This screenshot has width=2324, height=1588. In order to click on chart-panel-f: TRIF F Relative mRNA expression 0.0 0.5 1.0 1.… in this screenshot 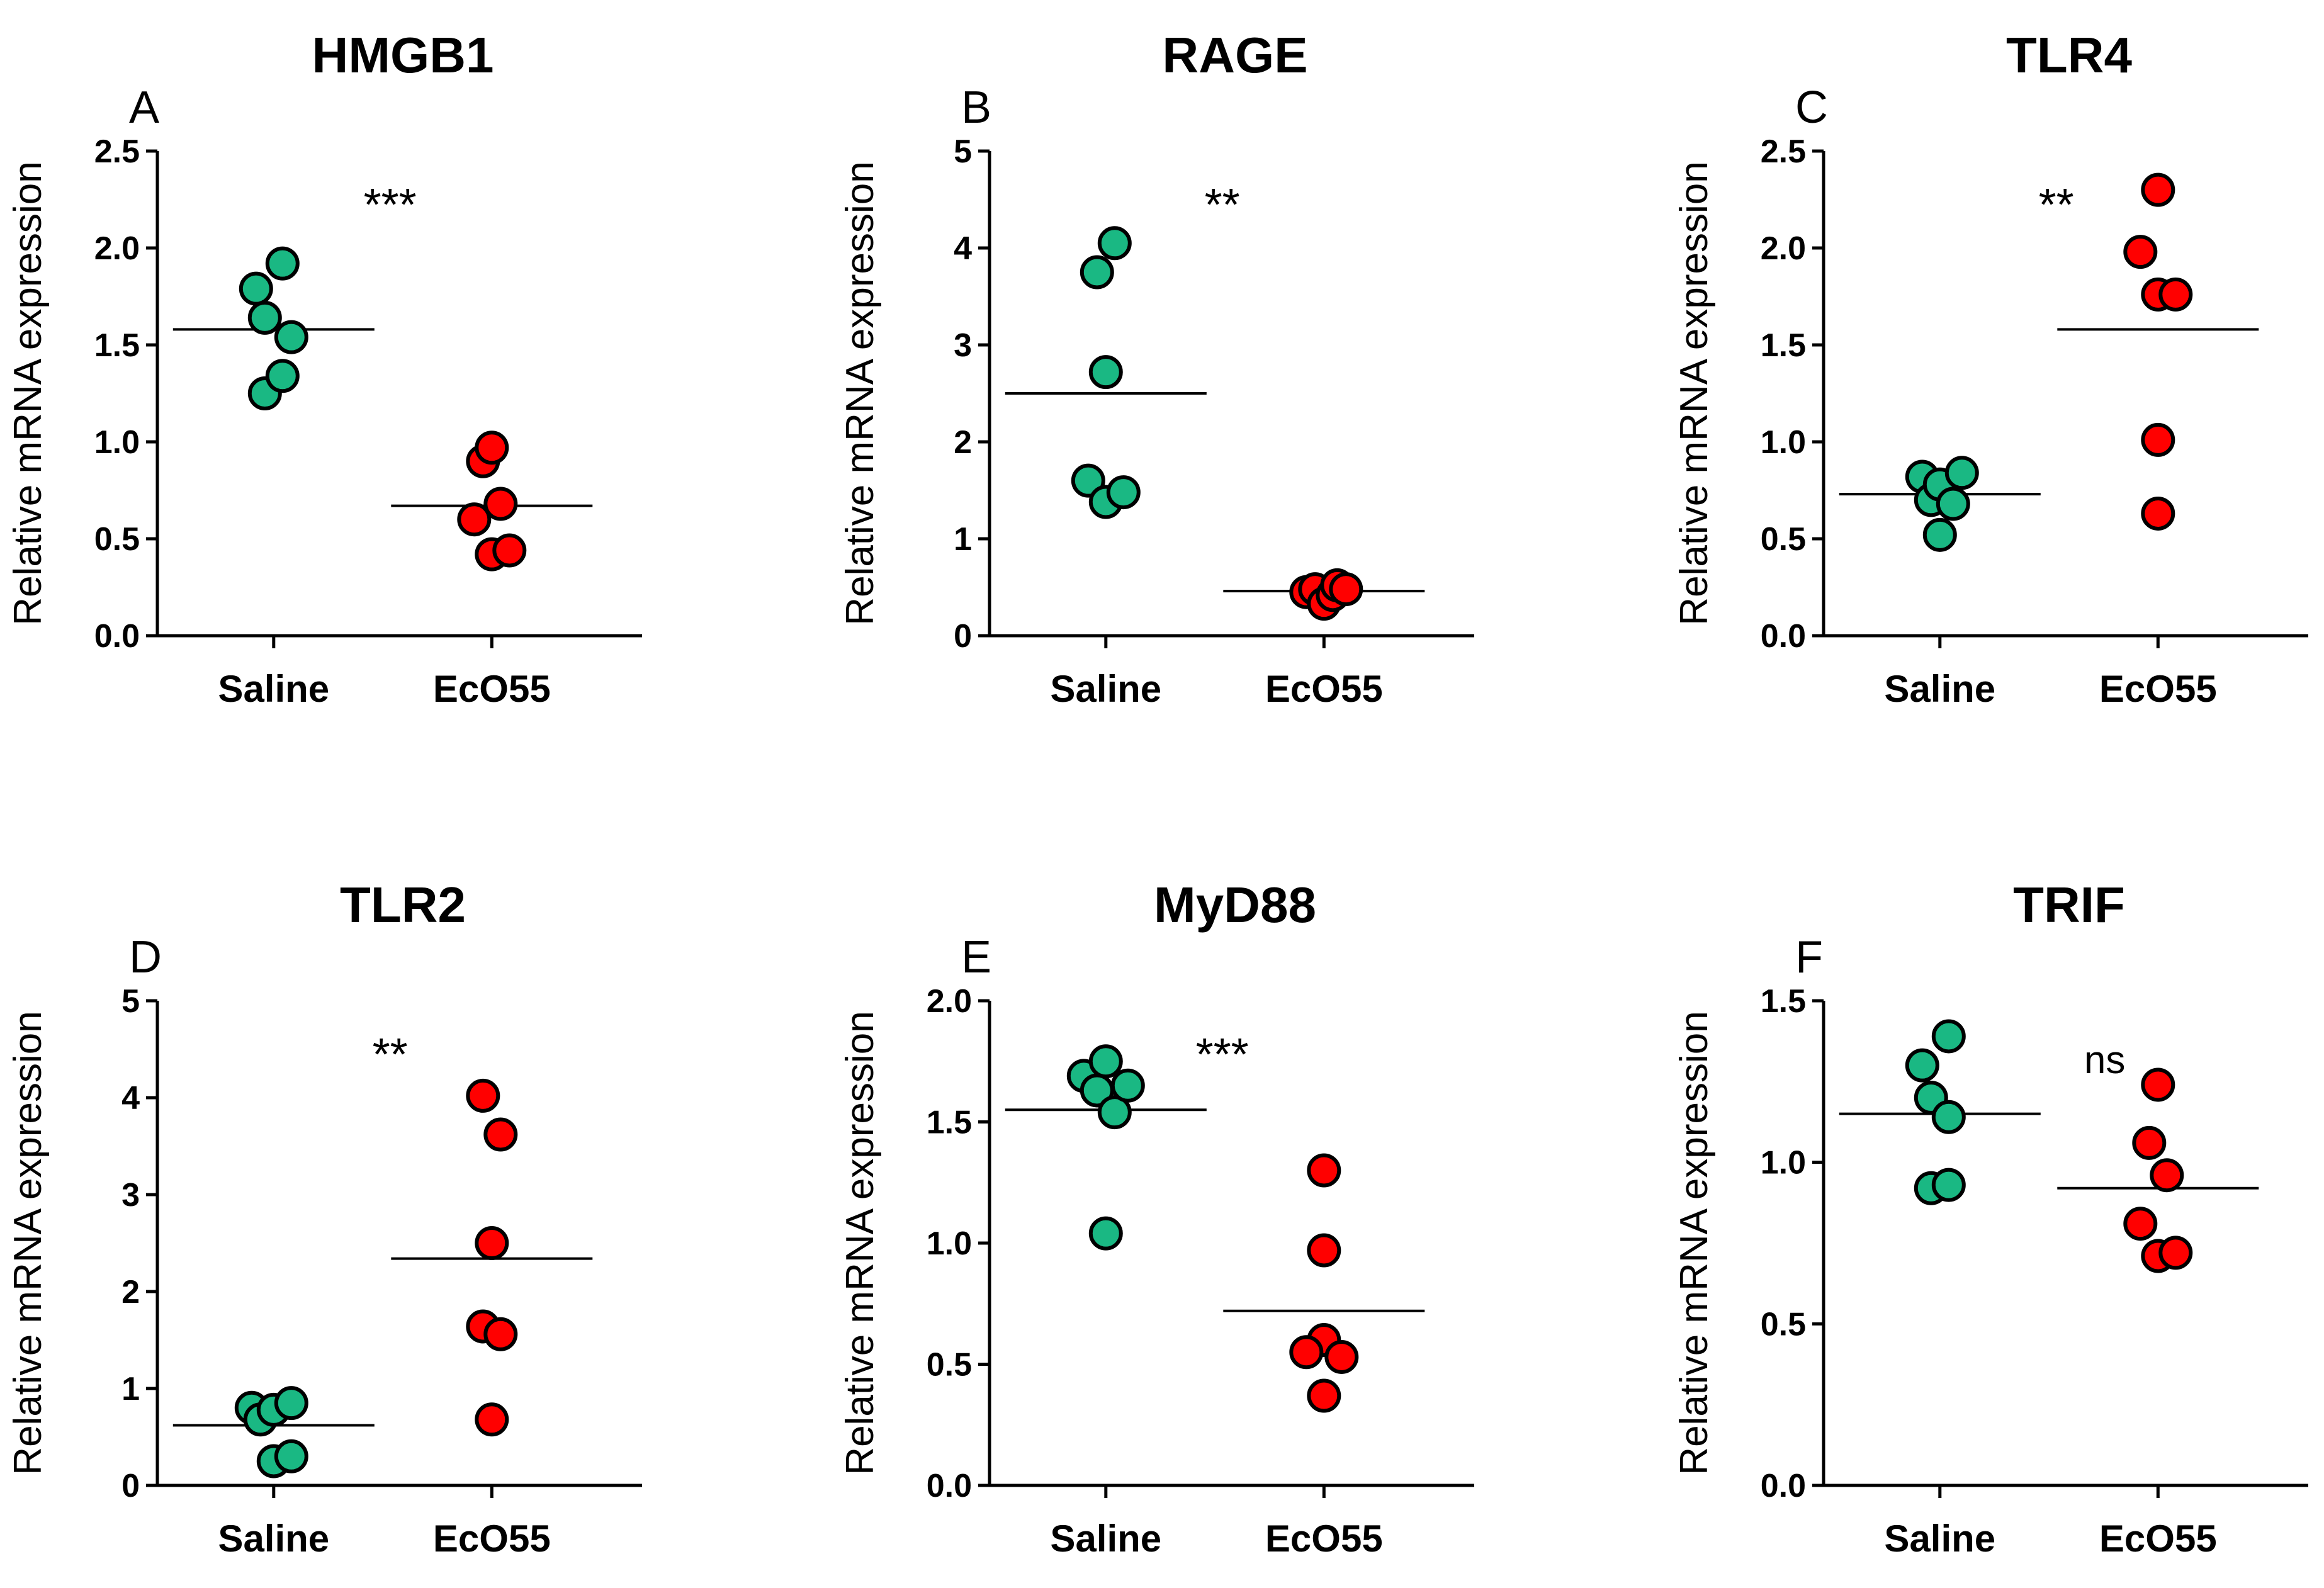, I will do `click(1990, 1218)`.